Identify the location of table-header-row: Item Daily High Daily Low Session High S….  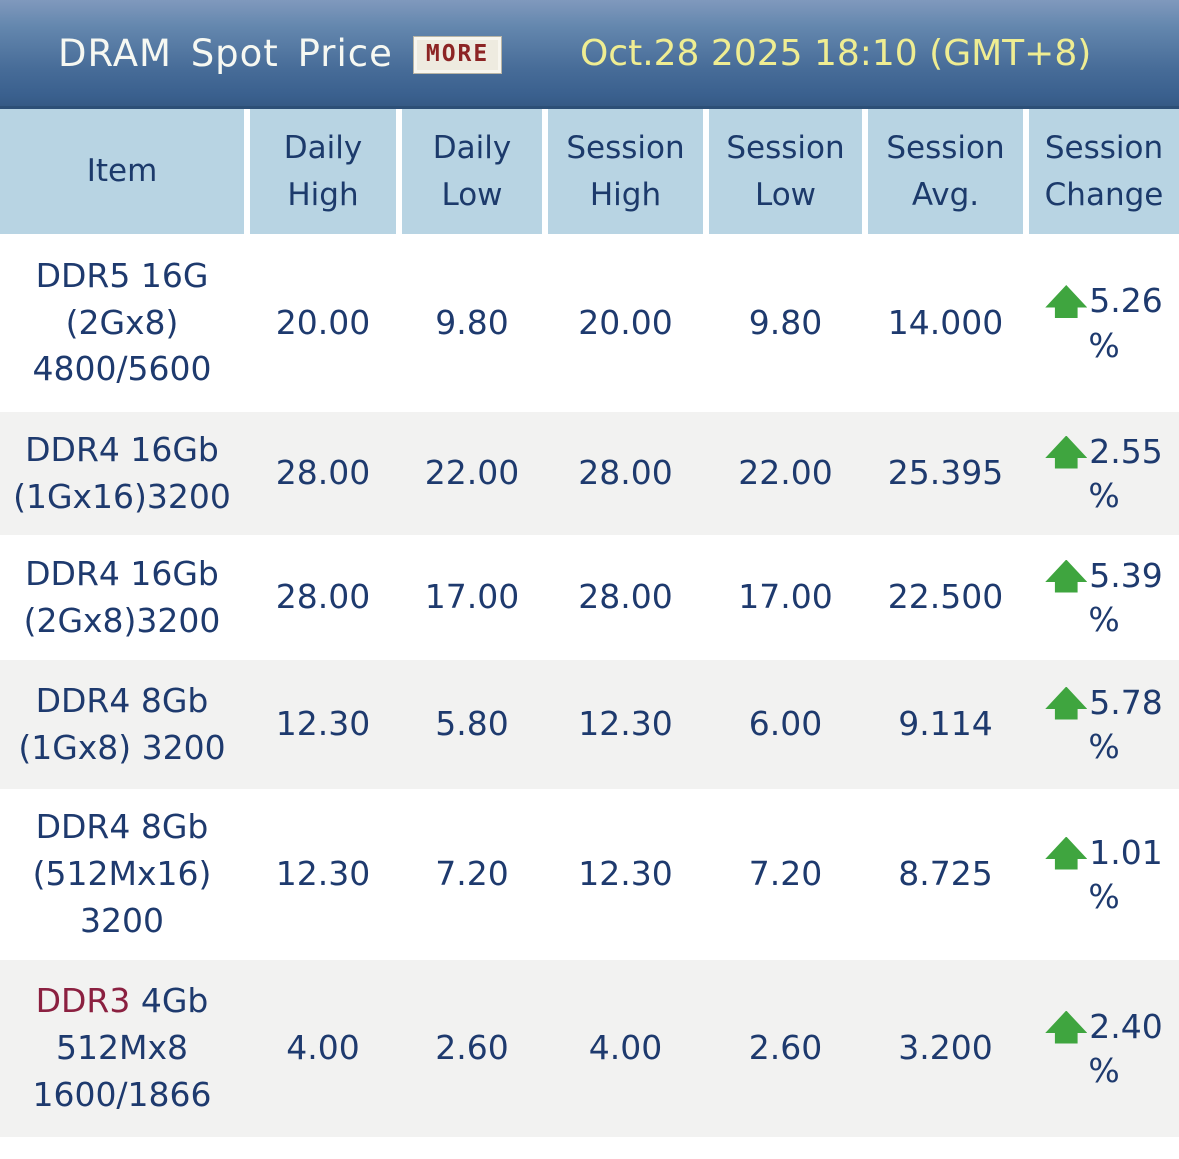
(589, 171).